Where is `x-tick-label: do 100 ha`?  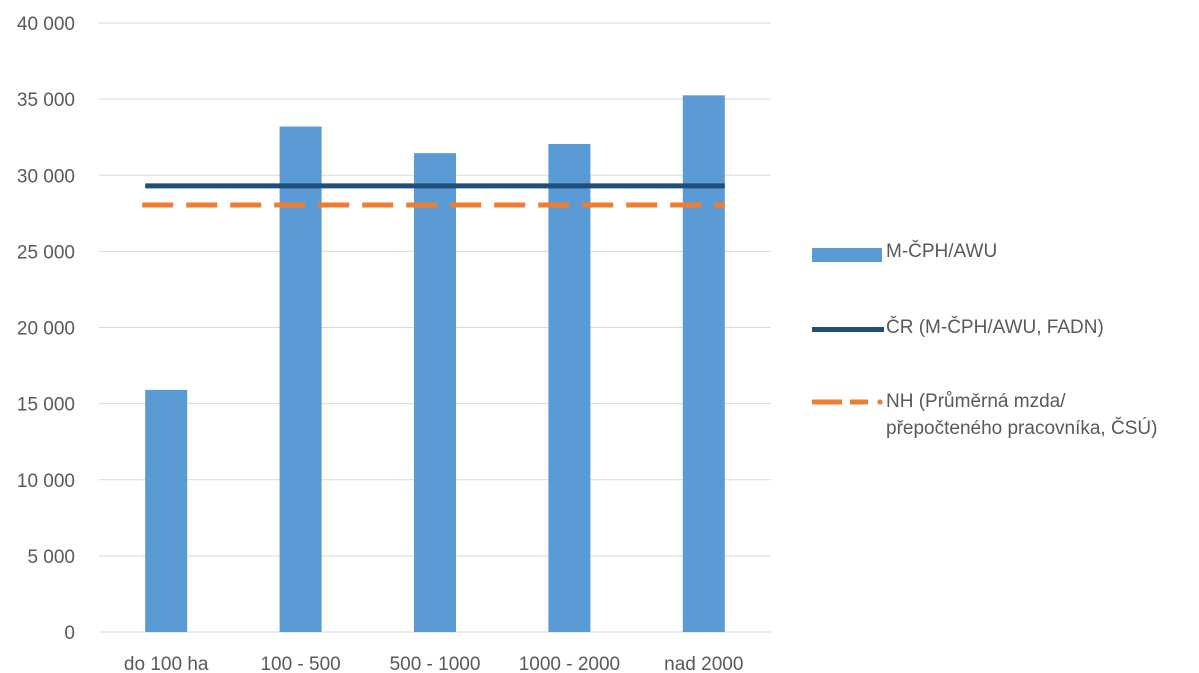 x-tick-label: do 100 ha is located at coordinates (166, 663).